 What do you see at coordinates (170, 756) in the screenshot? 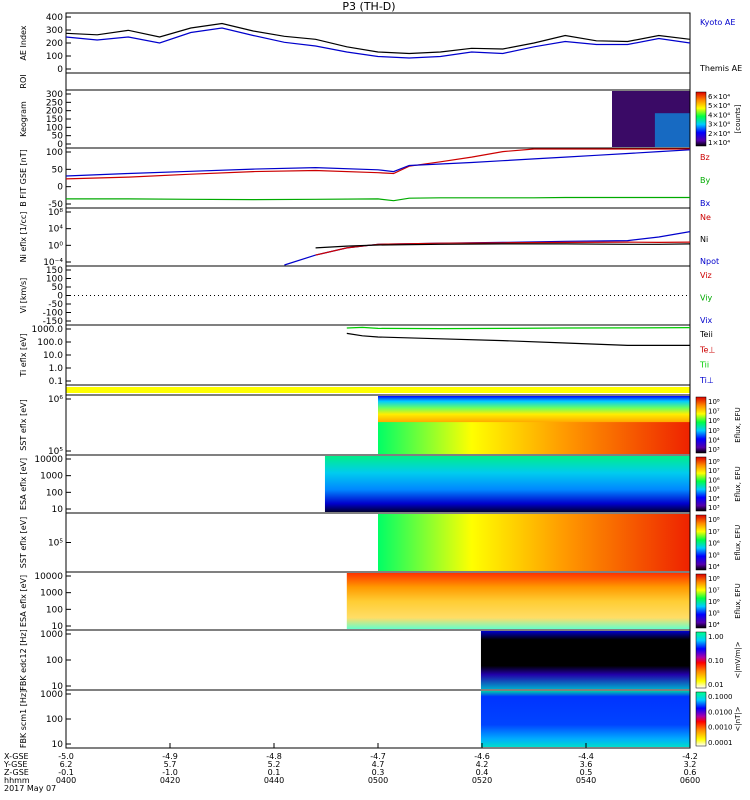
I see `xtick-label-x: -4.9` at bounding box center [170, 756].